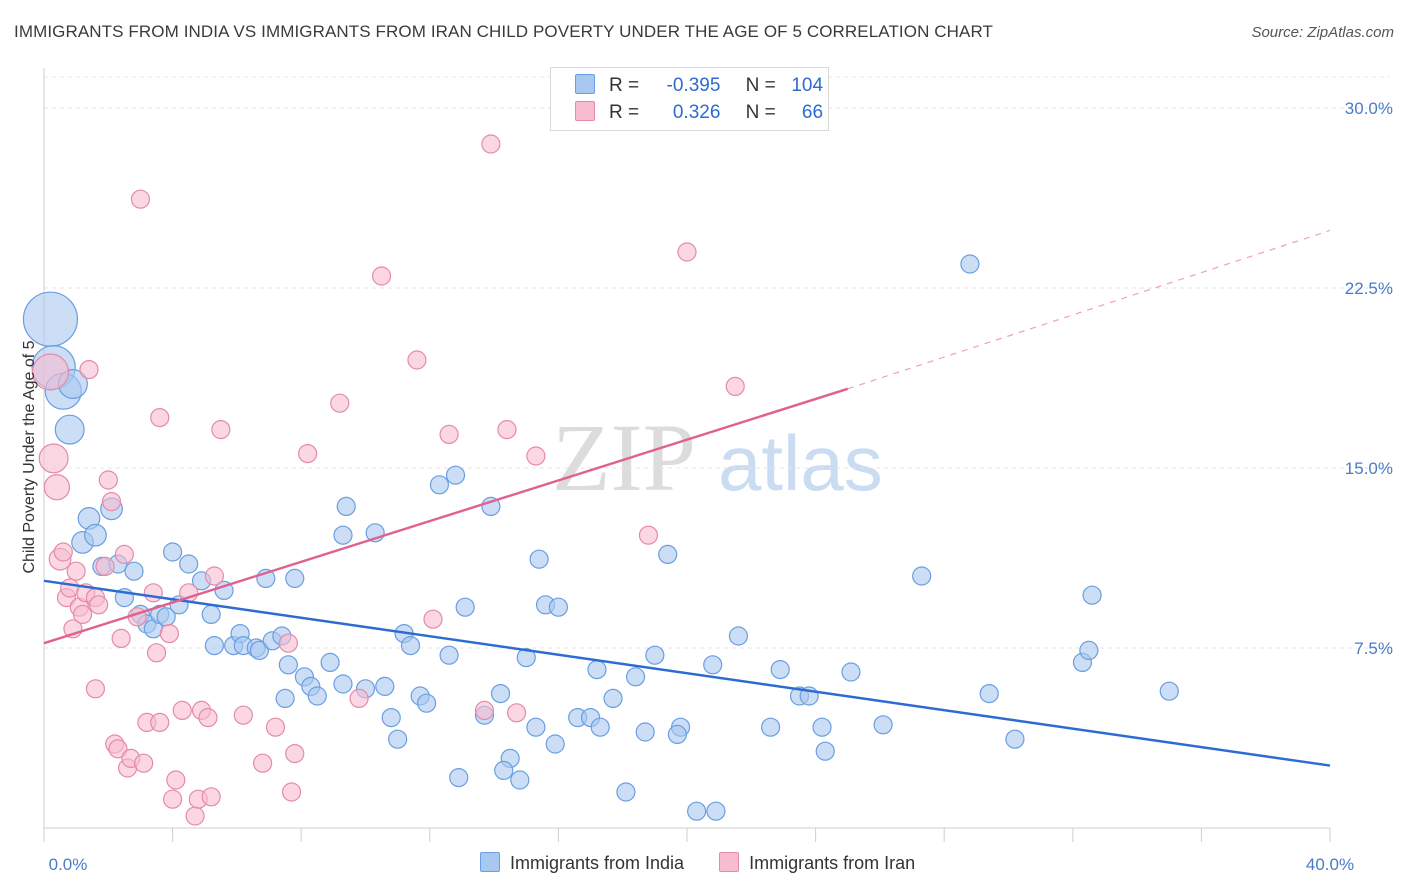 The height and width of the screenshot is (892, 1406). Describe the element at coordinates (699, 114) in the screenshot. I see `legend-row-iran: R = 0.326 N = 66` at that location.